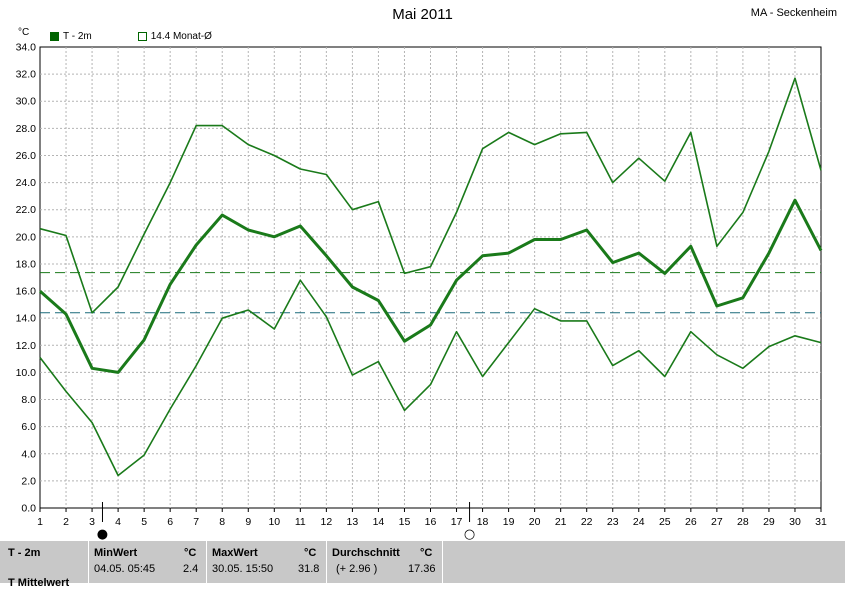 The image size is (845, 589). Describe the element at coordinates (483, 522) in the screenshot. I see `x-tick-label: 18` at that location.